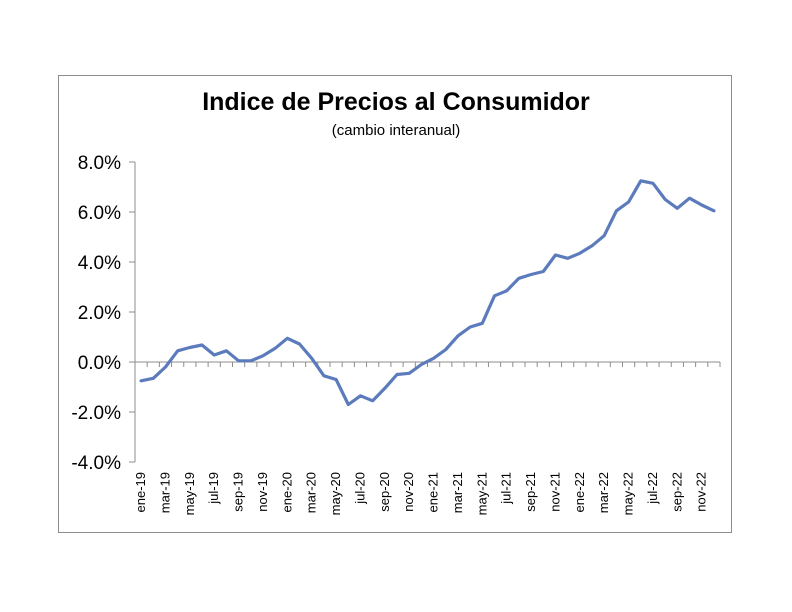 The height and width of the screenshot is (612, 792). What do you see at coordinates (262, 492) in the screenshot?
I see `x-tick-label: nov-19` at bounding box center [262, 492].